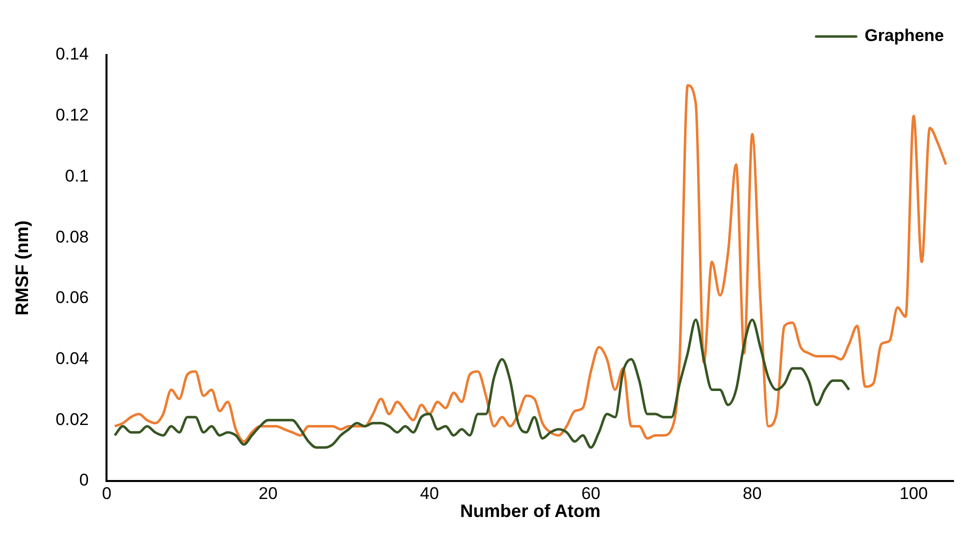 The height and width of the screenshot is (535, 962). Describe the element at coordinates (752, 493) in the screenshot. I see `x-tick-label: 80` at that location.